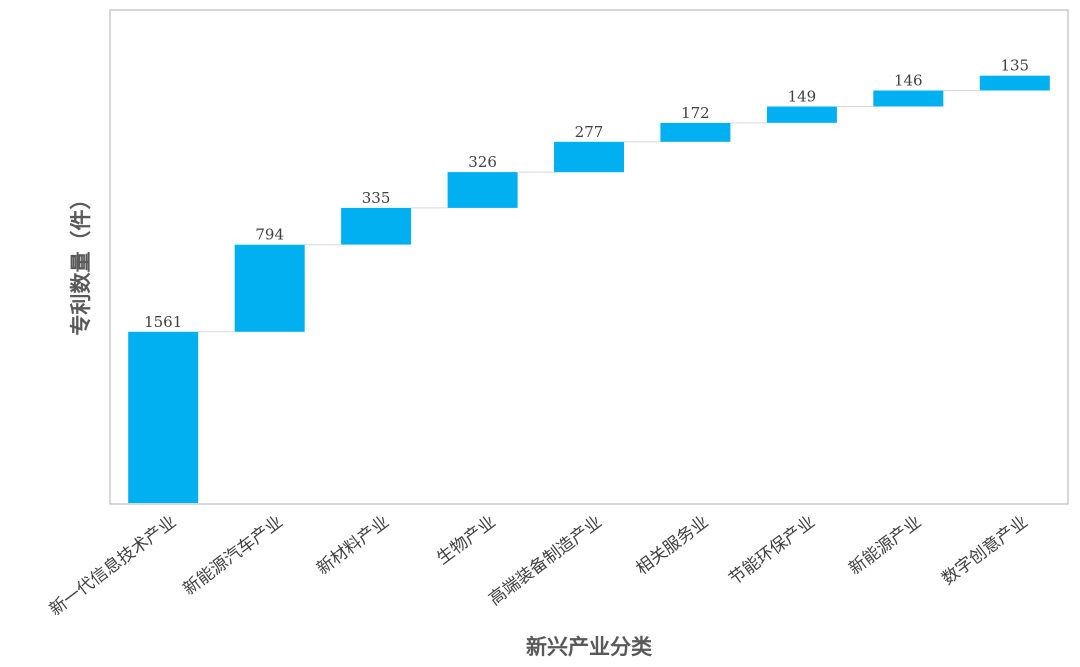 The height and width of the screenshot is (667, 1080). I want to click on value-label-3: 335, so click(376, 198).